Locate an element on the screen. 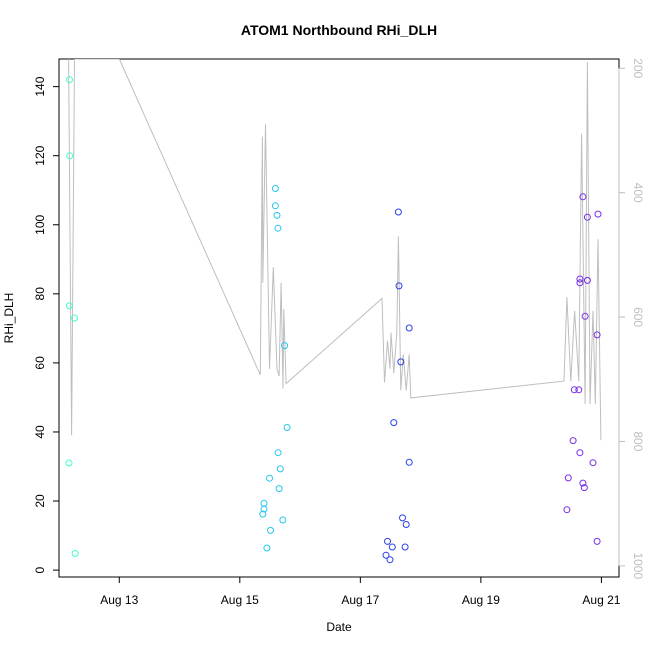 The image size is (650, 650). right-y-tick-label: 400 is located at coordinates (638, 193).